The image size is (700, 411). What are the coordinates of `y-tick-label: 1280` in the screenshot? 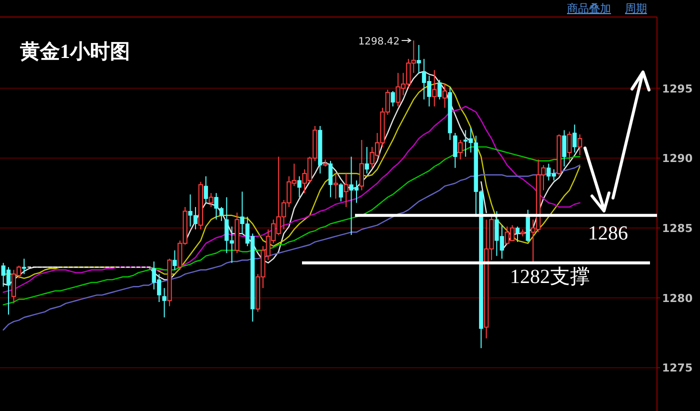 It's located at (677, 298).